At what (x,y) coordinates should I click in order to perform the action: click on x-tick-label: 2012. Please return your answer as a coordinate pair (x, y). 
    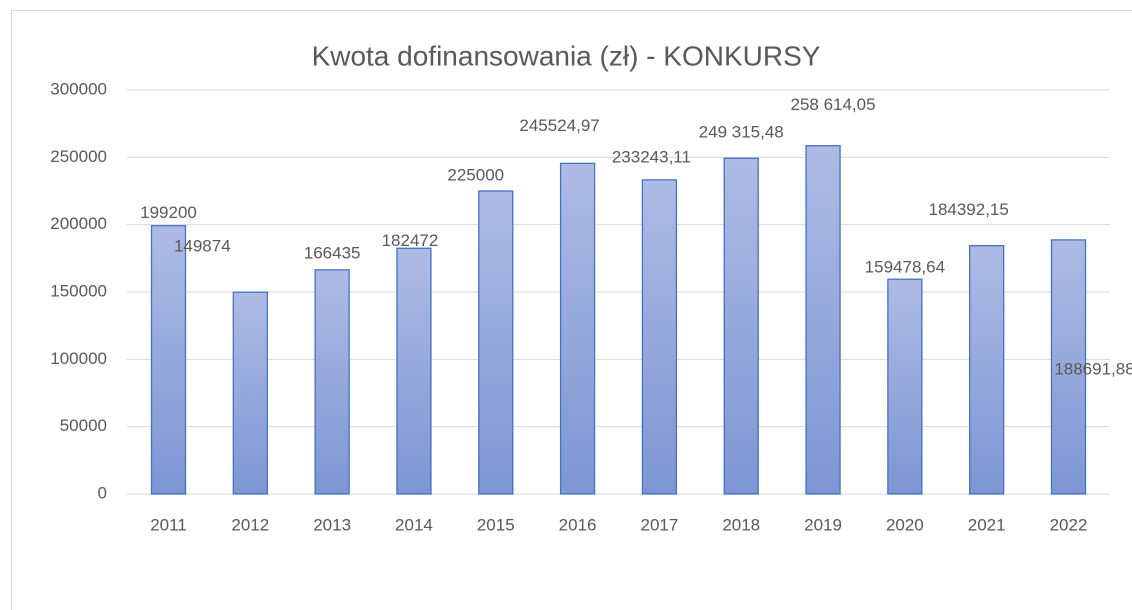
    Looking at the image, I should click on (250, 524).